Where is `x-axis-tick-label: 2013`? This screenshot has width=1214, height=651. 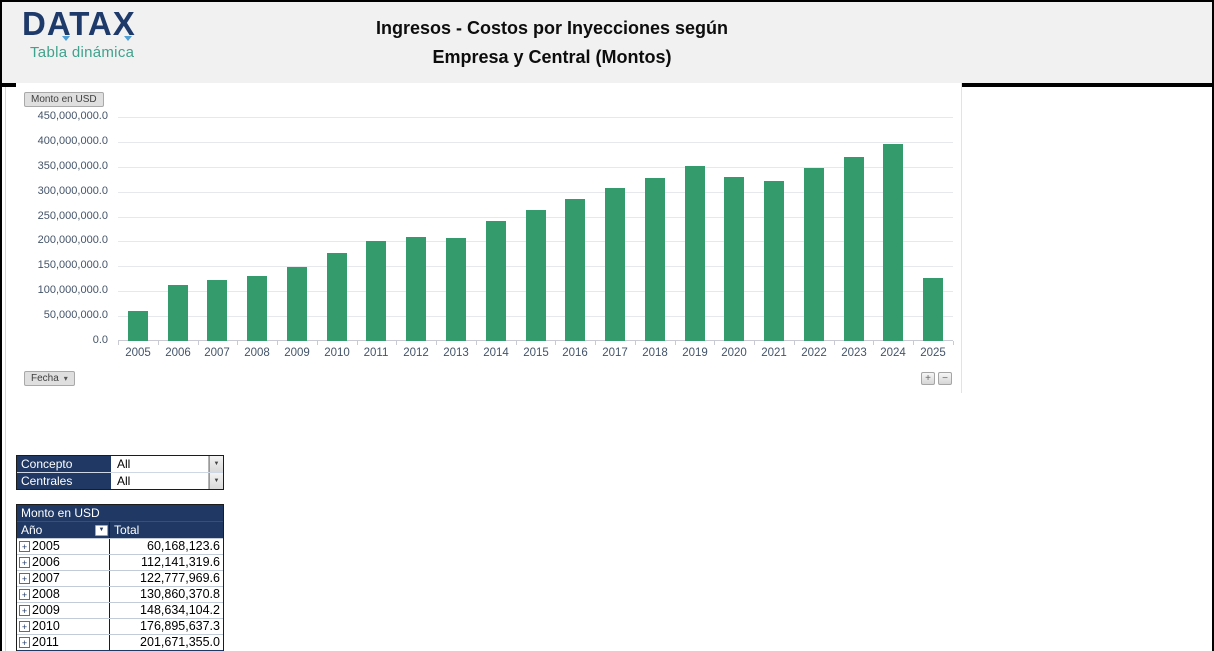 x-axis-tick-label: 2013 is located at coordinates (456, 353).